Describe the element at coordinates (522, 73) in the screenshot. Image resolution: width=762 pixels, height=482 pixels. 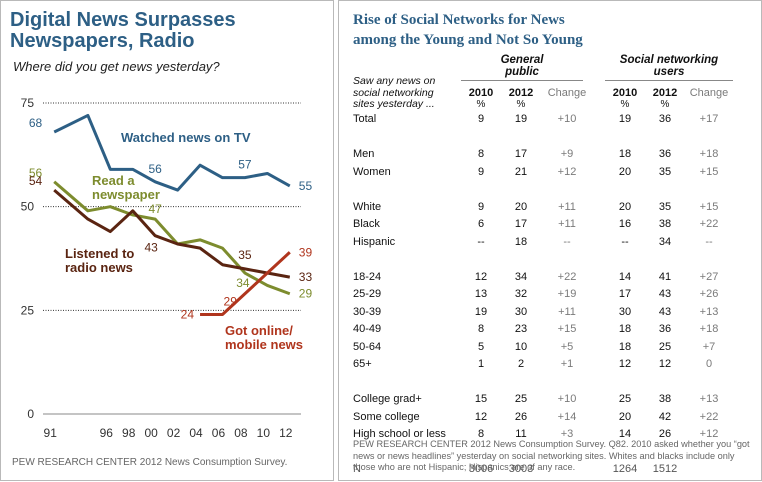
I see `group-label: public` at that location.